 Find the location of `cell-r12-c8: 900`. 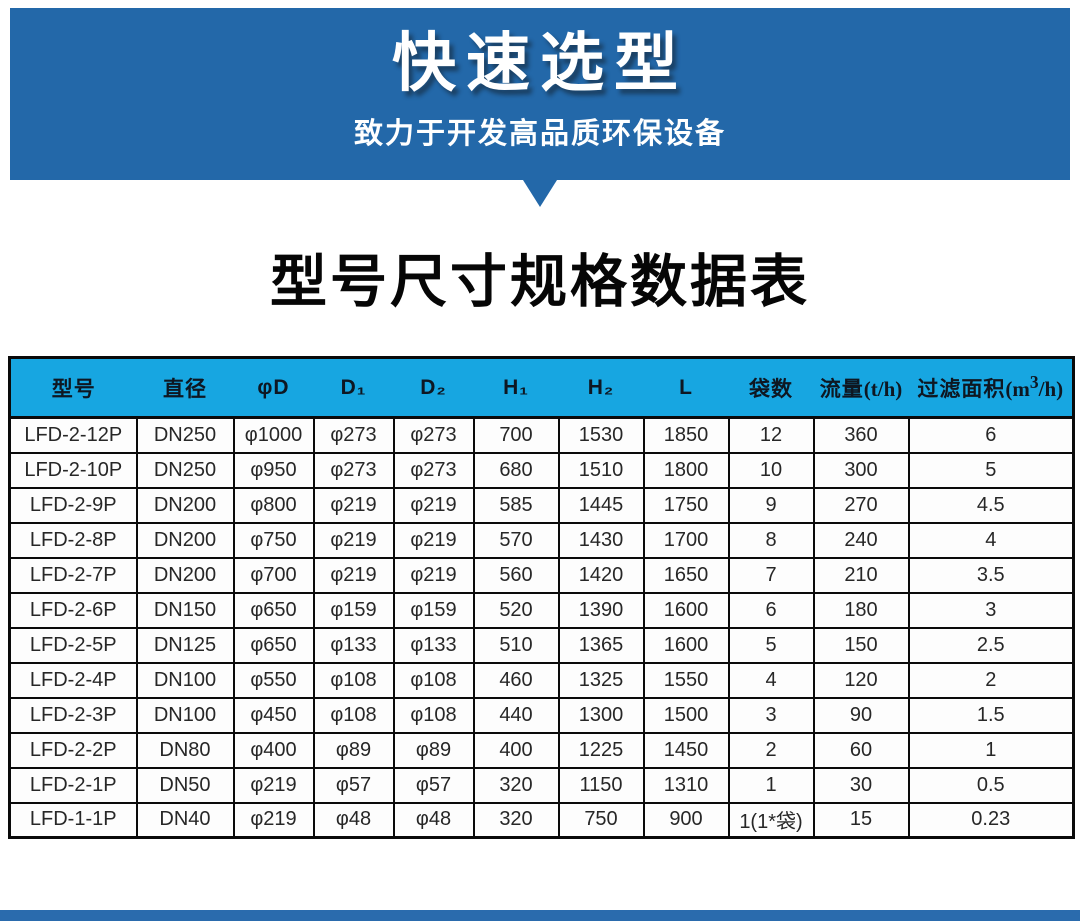

cell-r12-c8: 900 is located at coordinates (686, 820).